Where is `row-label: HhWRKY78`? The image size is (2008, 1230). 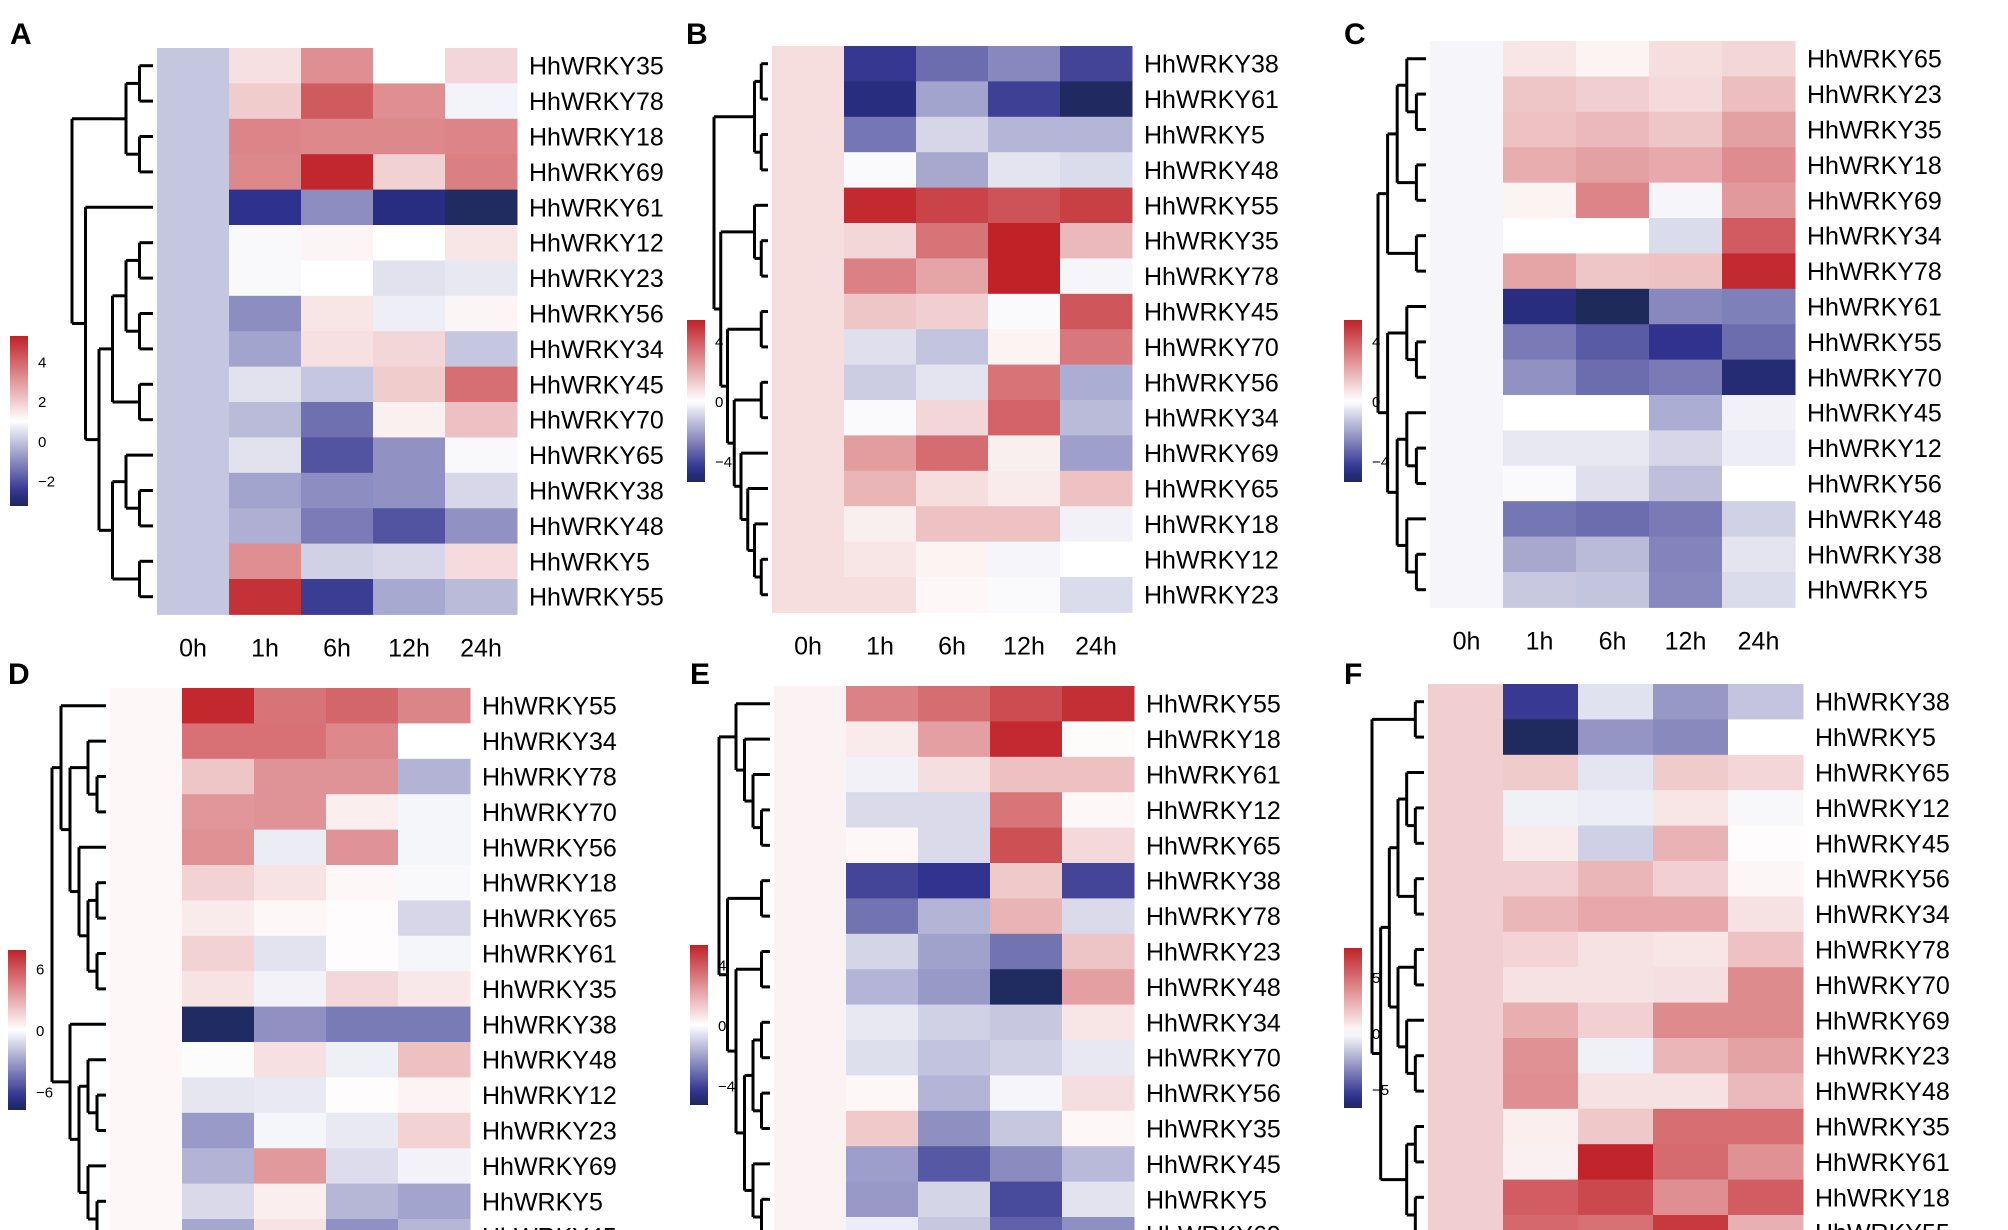 row-label: HhWRKY78 is located at coordinates (1211, 277).